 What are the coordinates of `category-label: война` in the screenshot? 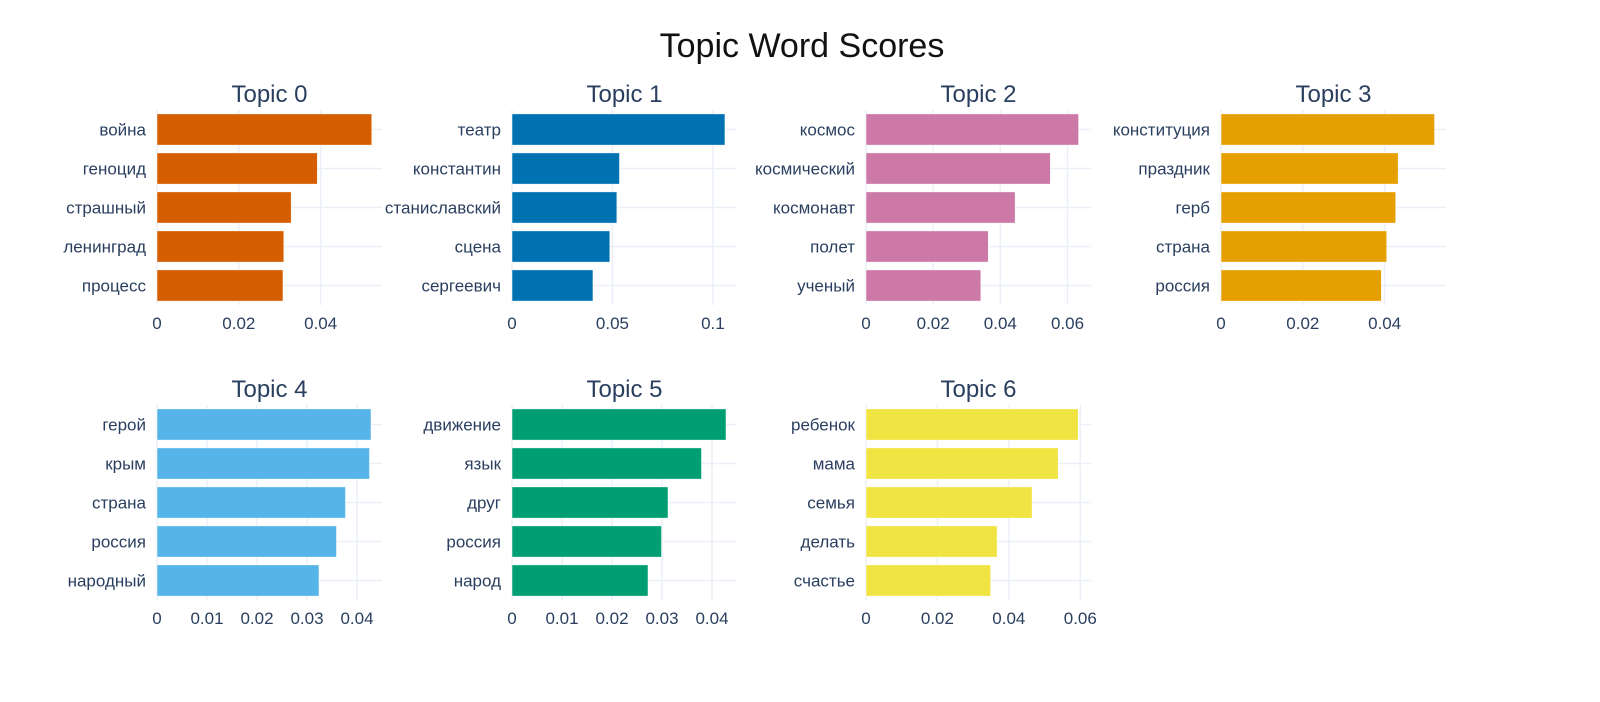 It's located at (122, 130).